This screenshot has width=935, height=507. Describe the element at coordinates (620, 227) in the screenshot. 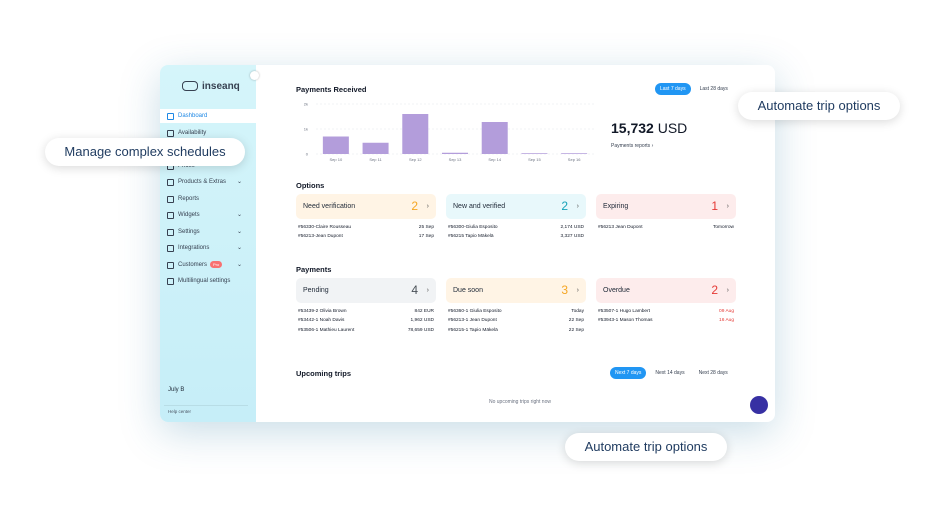

I see `row-ref: #56213 Jean Dupont` at that location.